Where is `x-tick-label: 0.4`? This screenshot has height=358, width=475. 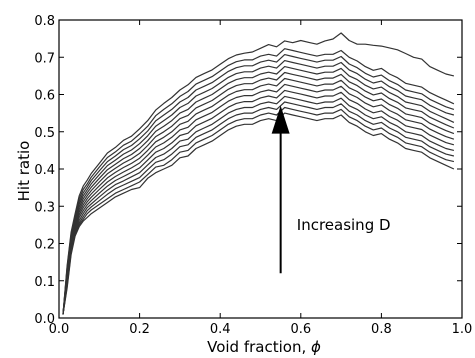
x-tick-label: 0.4 is located at coordinates (220, 329).